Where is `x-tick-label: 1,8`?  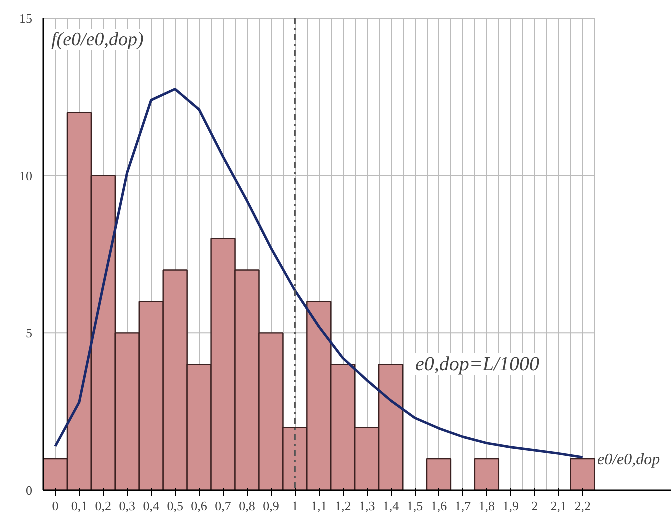
x-tick-label: 1,8 is located at coordinates (487, 506).